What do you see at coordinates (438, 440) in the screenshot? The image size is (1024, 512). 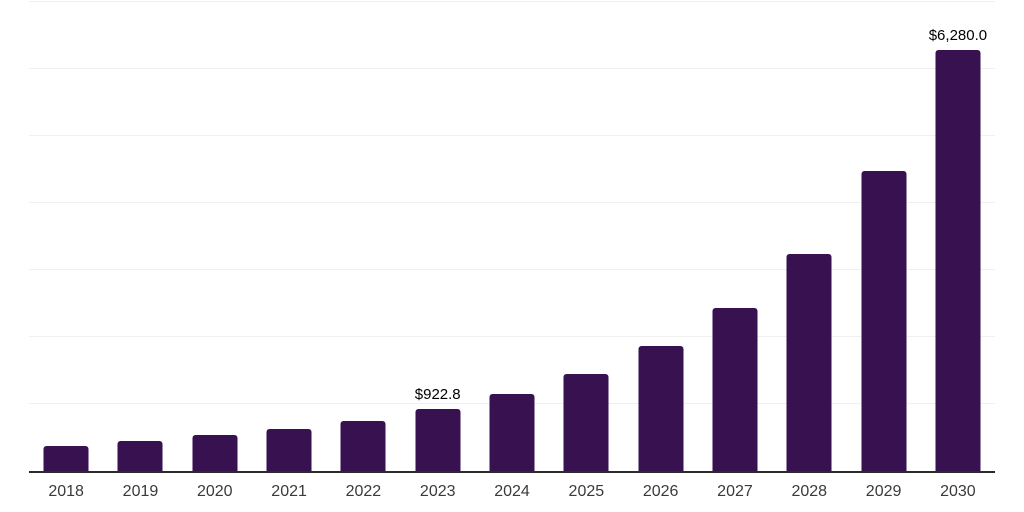 I see `bar-2023` at bounding box center [438, 440].